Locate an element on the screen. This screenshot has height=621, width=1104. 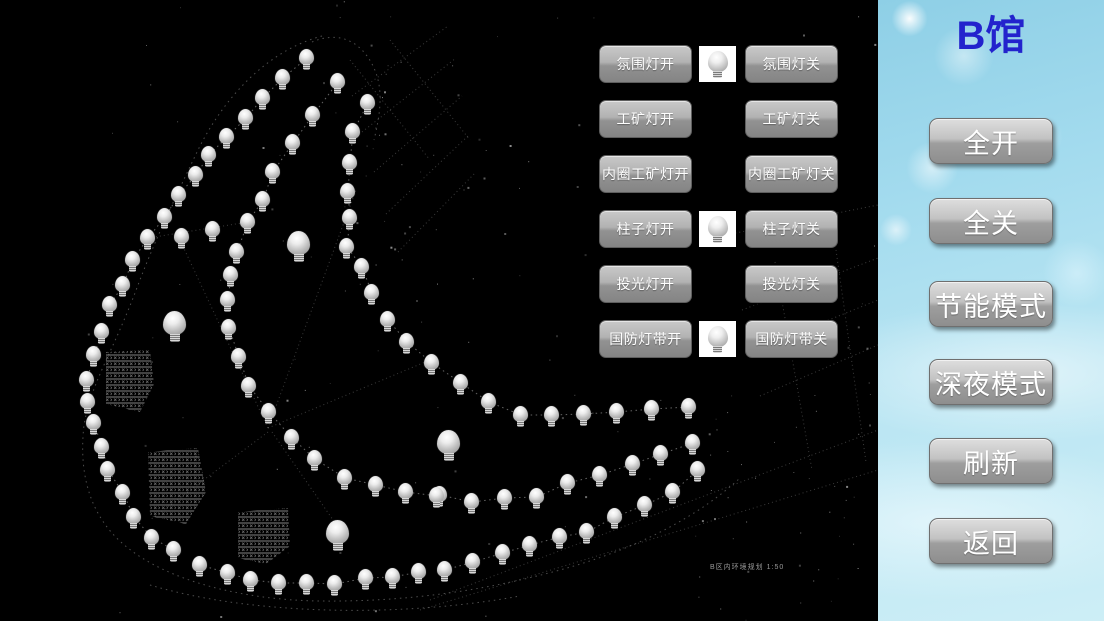
energy-save-mode-button: 节能模式 is located at coordinates (991, 304).